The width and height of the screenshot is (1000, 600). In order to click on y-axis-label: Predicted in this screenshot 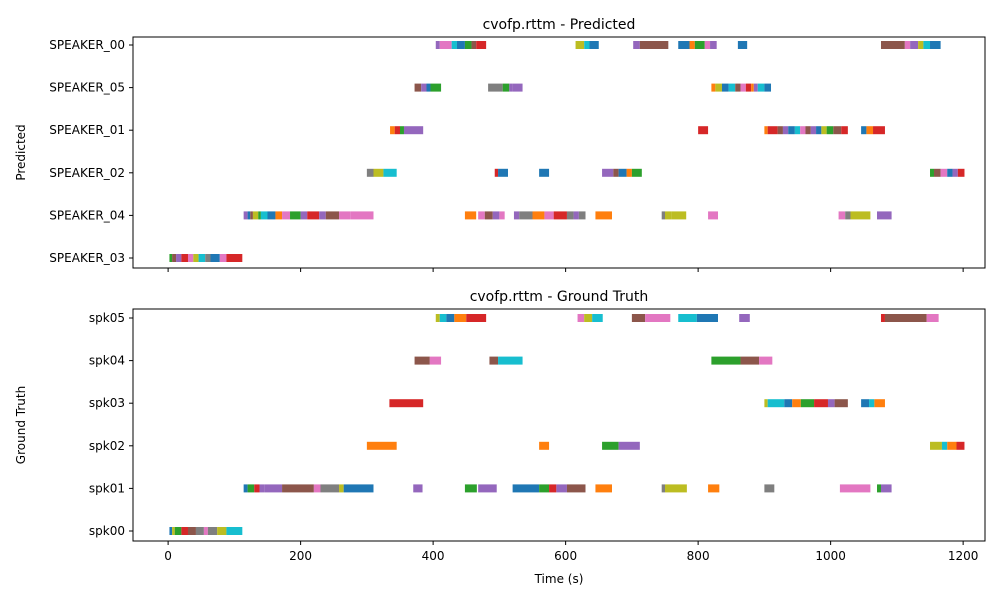, I will do `click(21, 152)`.